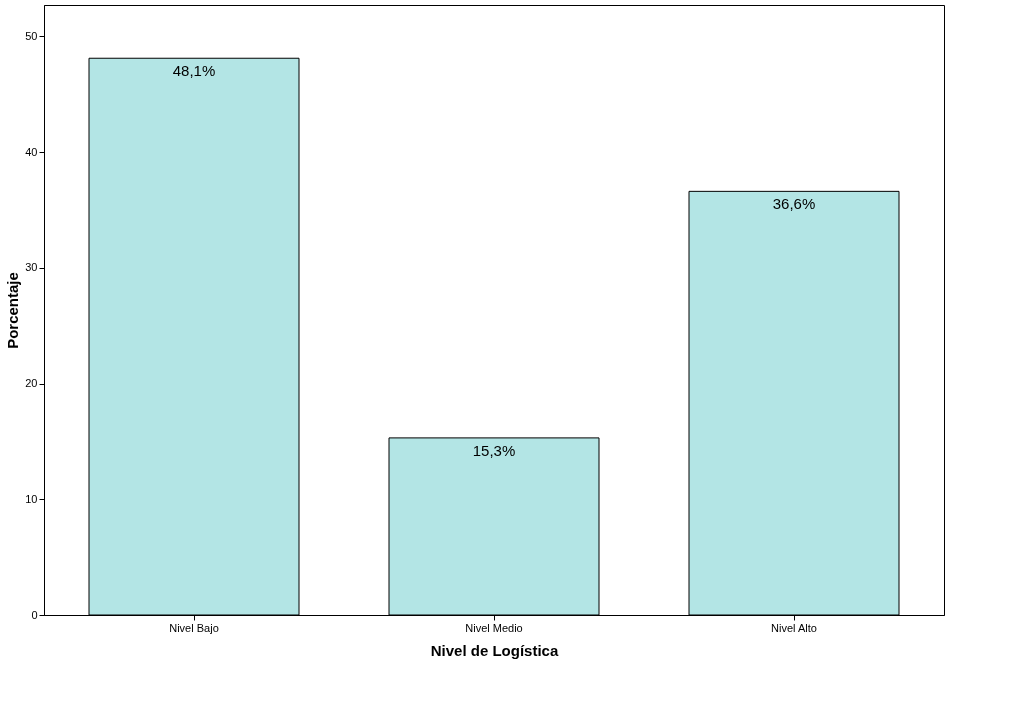 This screenshot has width=1014, height=706. Describe the element at coordinates (31, 267) in the screenshot. I see `y-tick-label: 30` at that location.